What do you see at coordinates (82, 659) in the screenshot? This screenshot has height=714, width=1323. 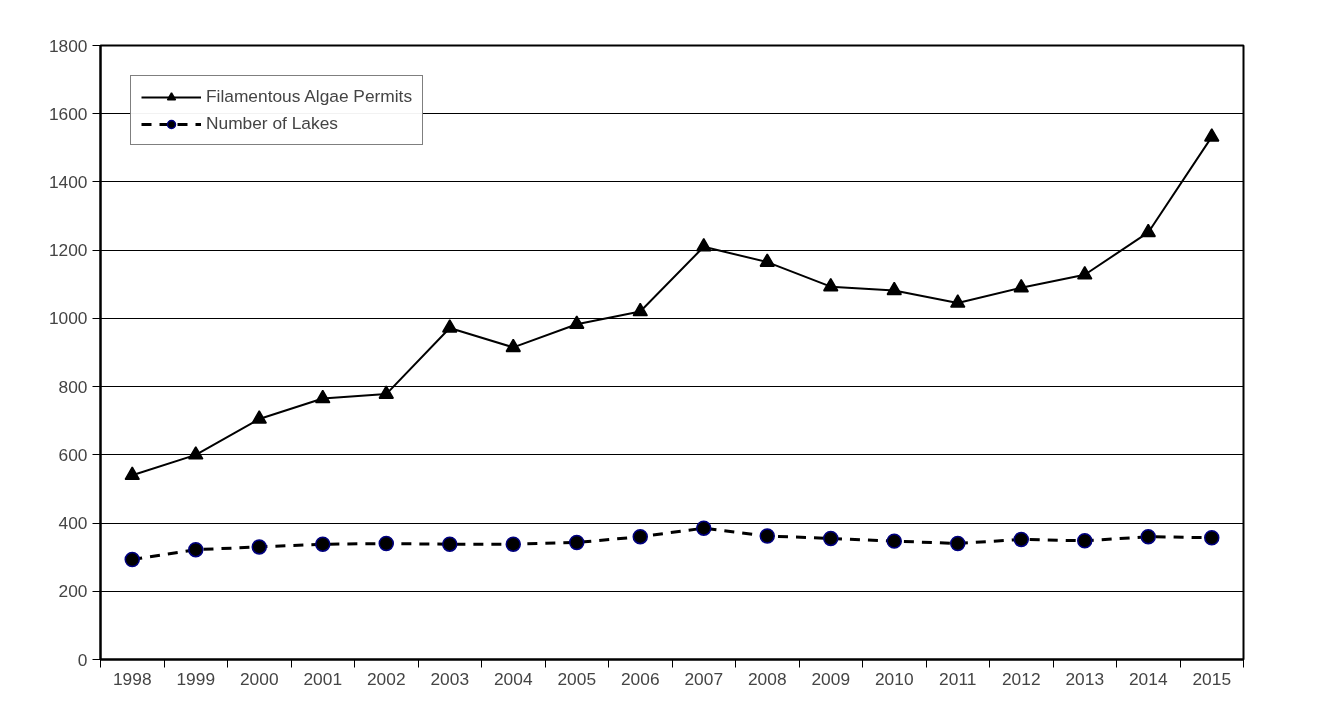 I see `y-tick-label: 0` at bounding box center [82, 659].